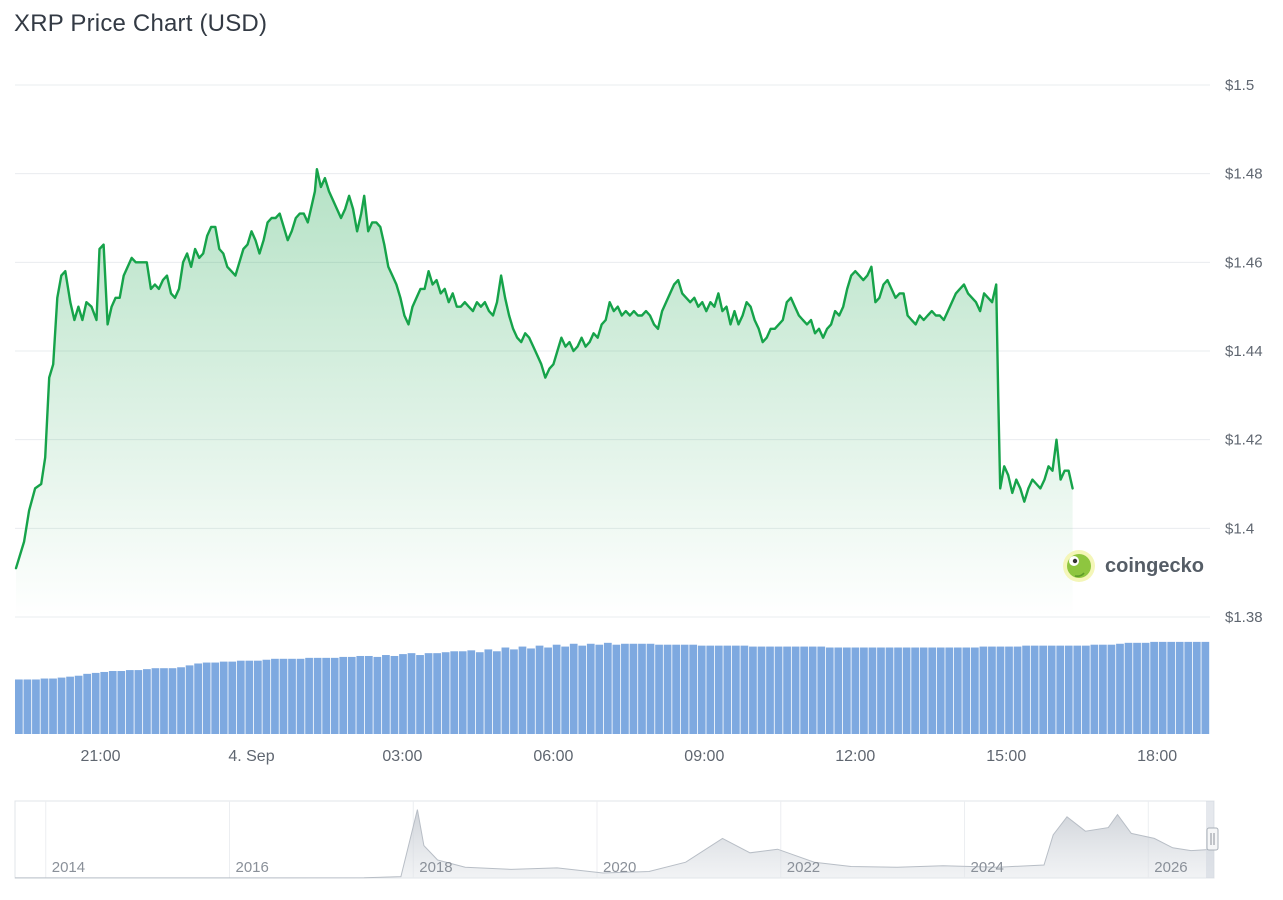  Describe the element at coordinates (1244, 262) in the screenshot. I see `y-tick-label: $1.46` at that location.